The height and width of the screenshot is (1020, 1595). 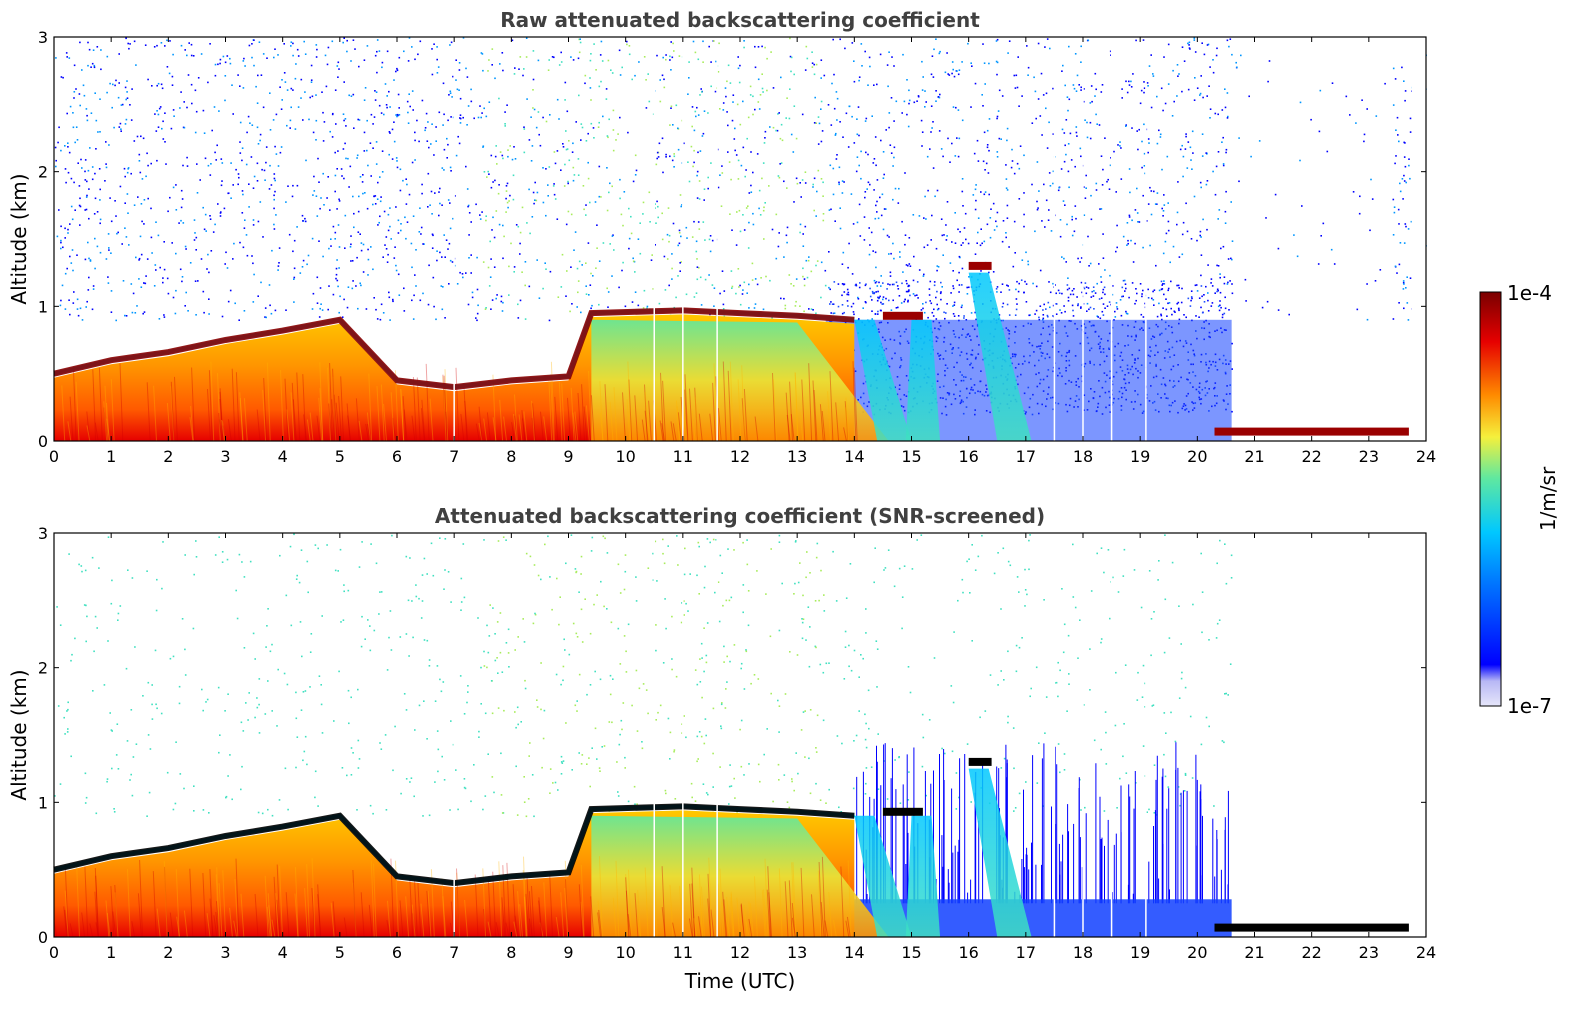 I want to click on panel-2-xlabel: Time (UTC), so click(x=740, y=981).